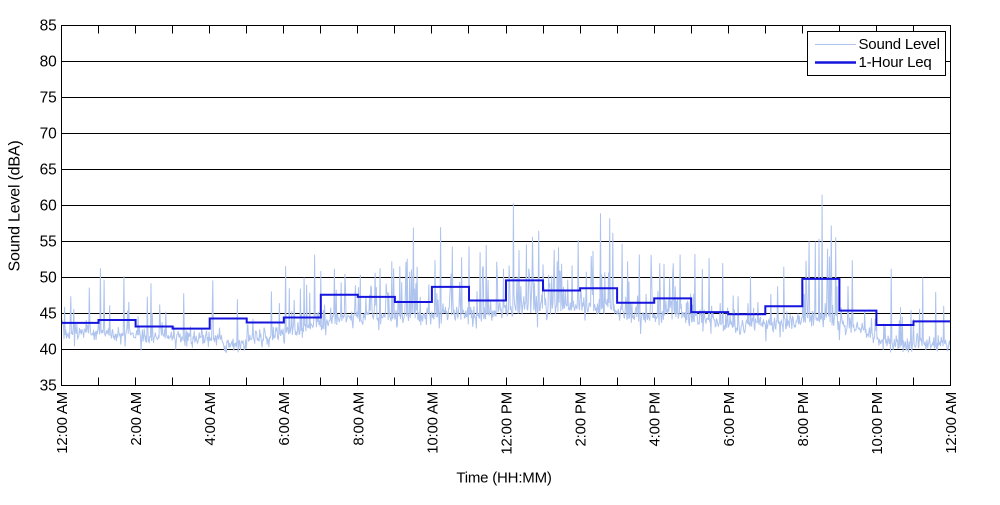 Image resolution: width=1000 pixels, height=505 pixels. I want to click on svg-text: 10:00 PM, so click(877, 423).